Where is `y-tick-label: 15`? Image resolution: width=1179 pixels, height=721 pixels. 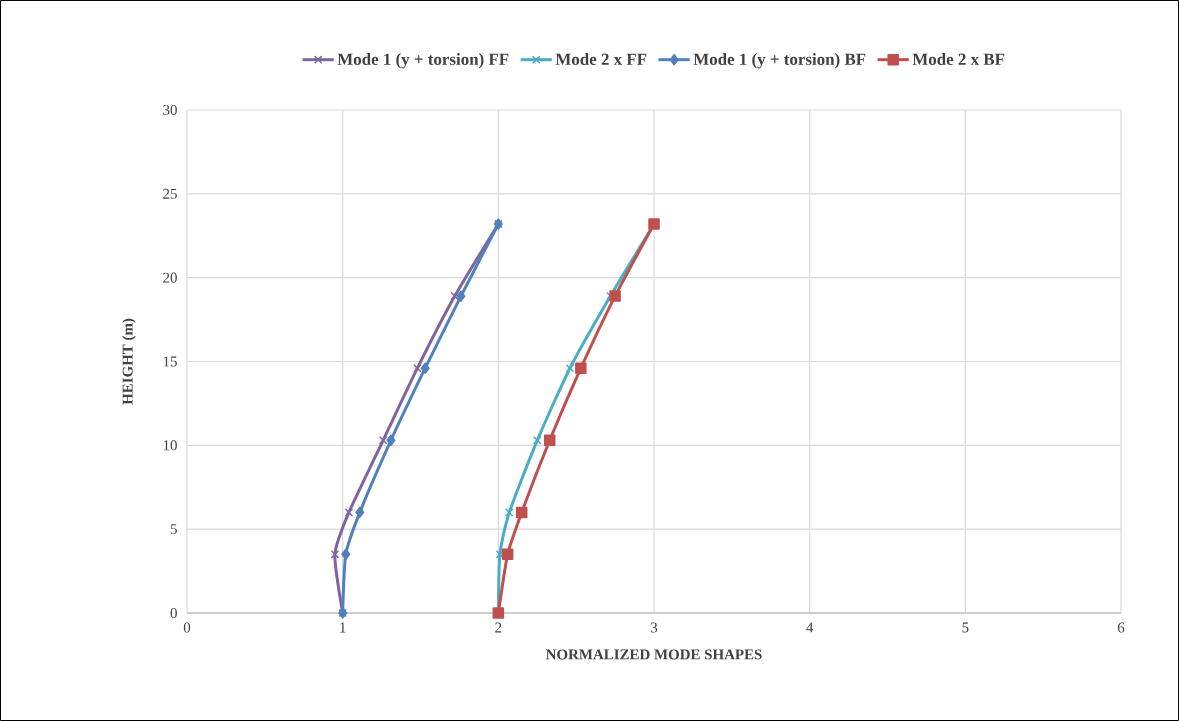
y-tick-label: 15 is located at coordinates (170, 361).